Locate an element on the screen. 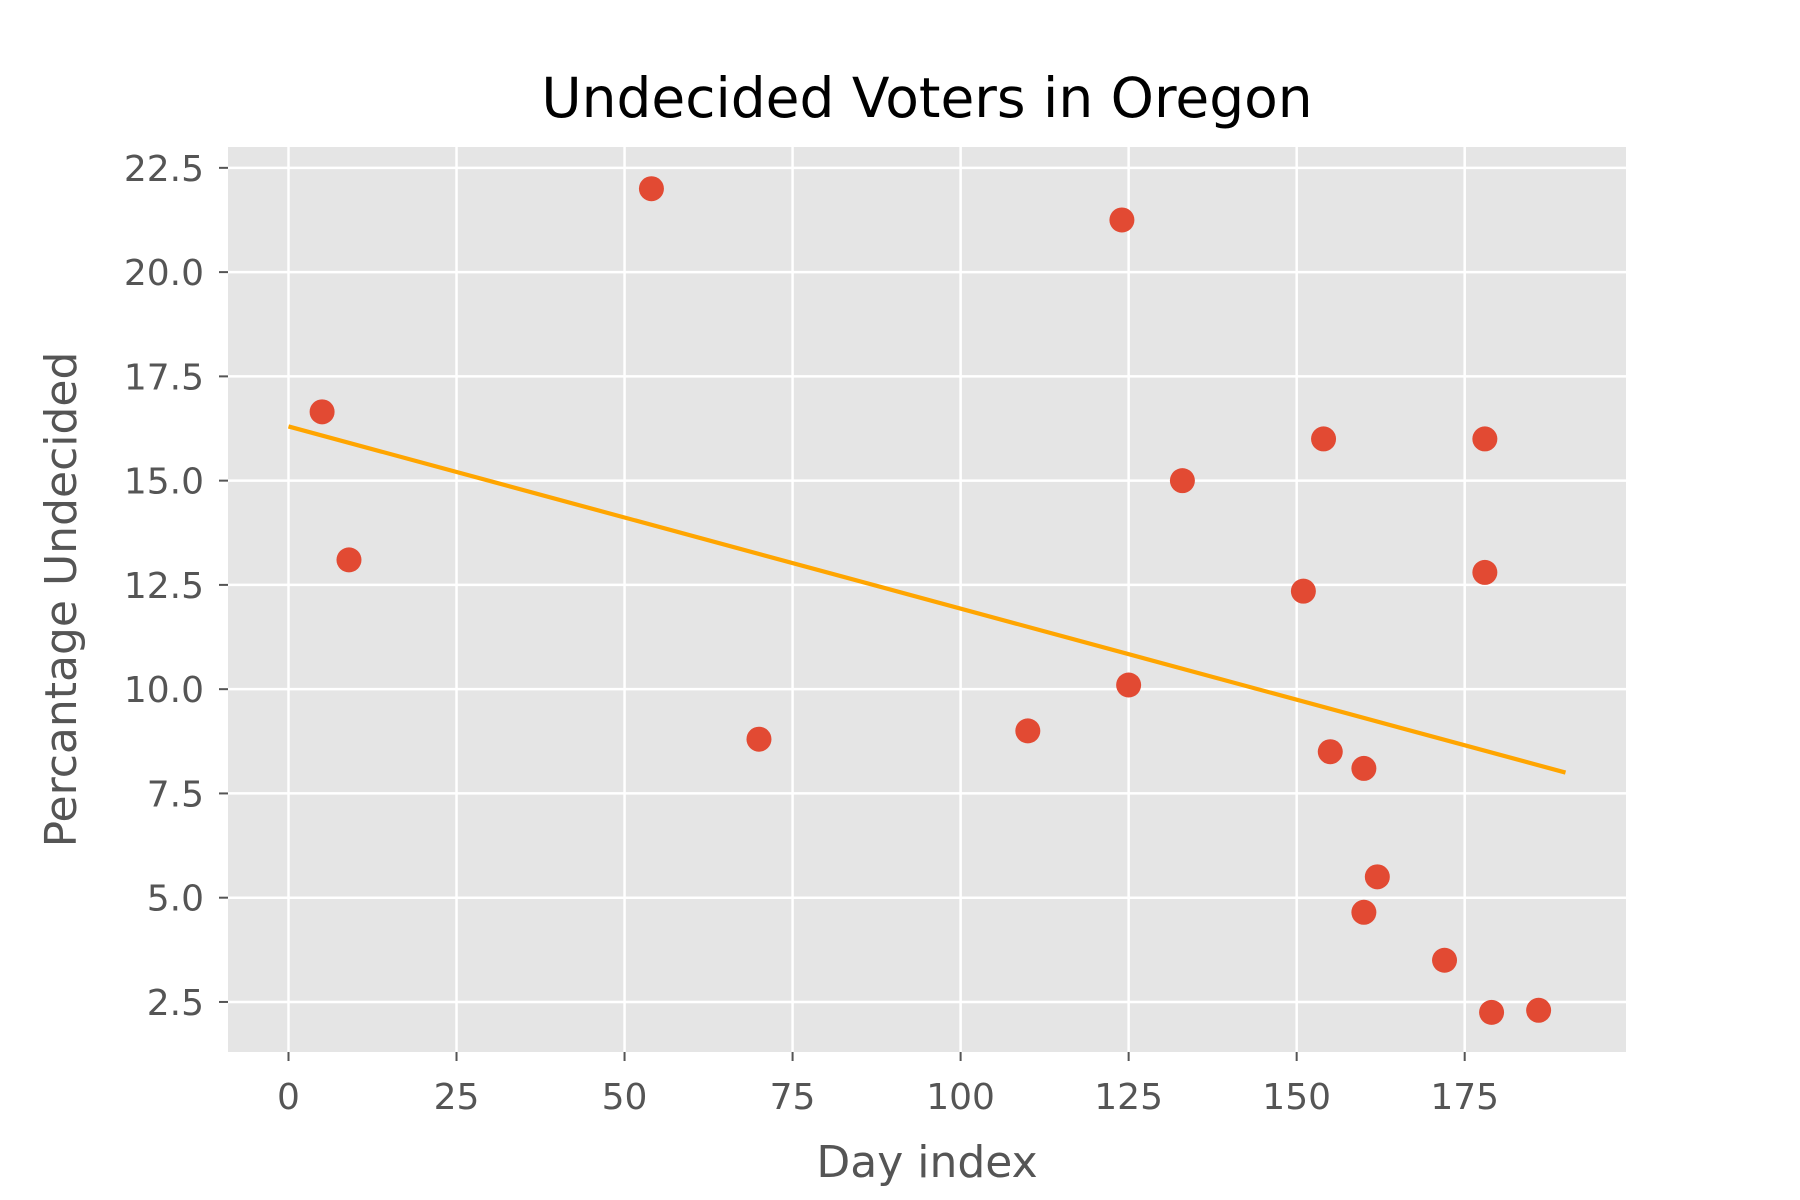  x-tick-label: 150 is located at coordinates (1296, 1097).